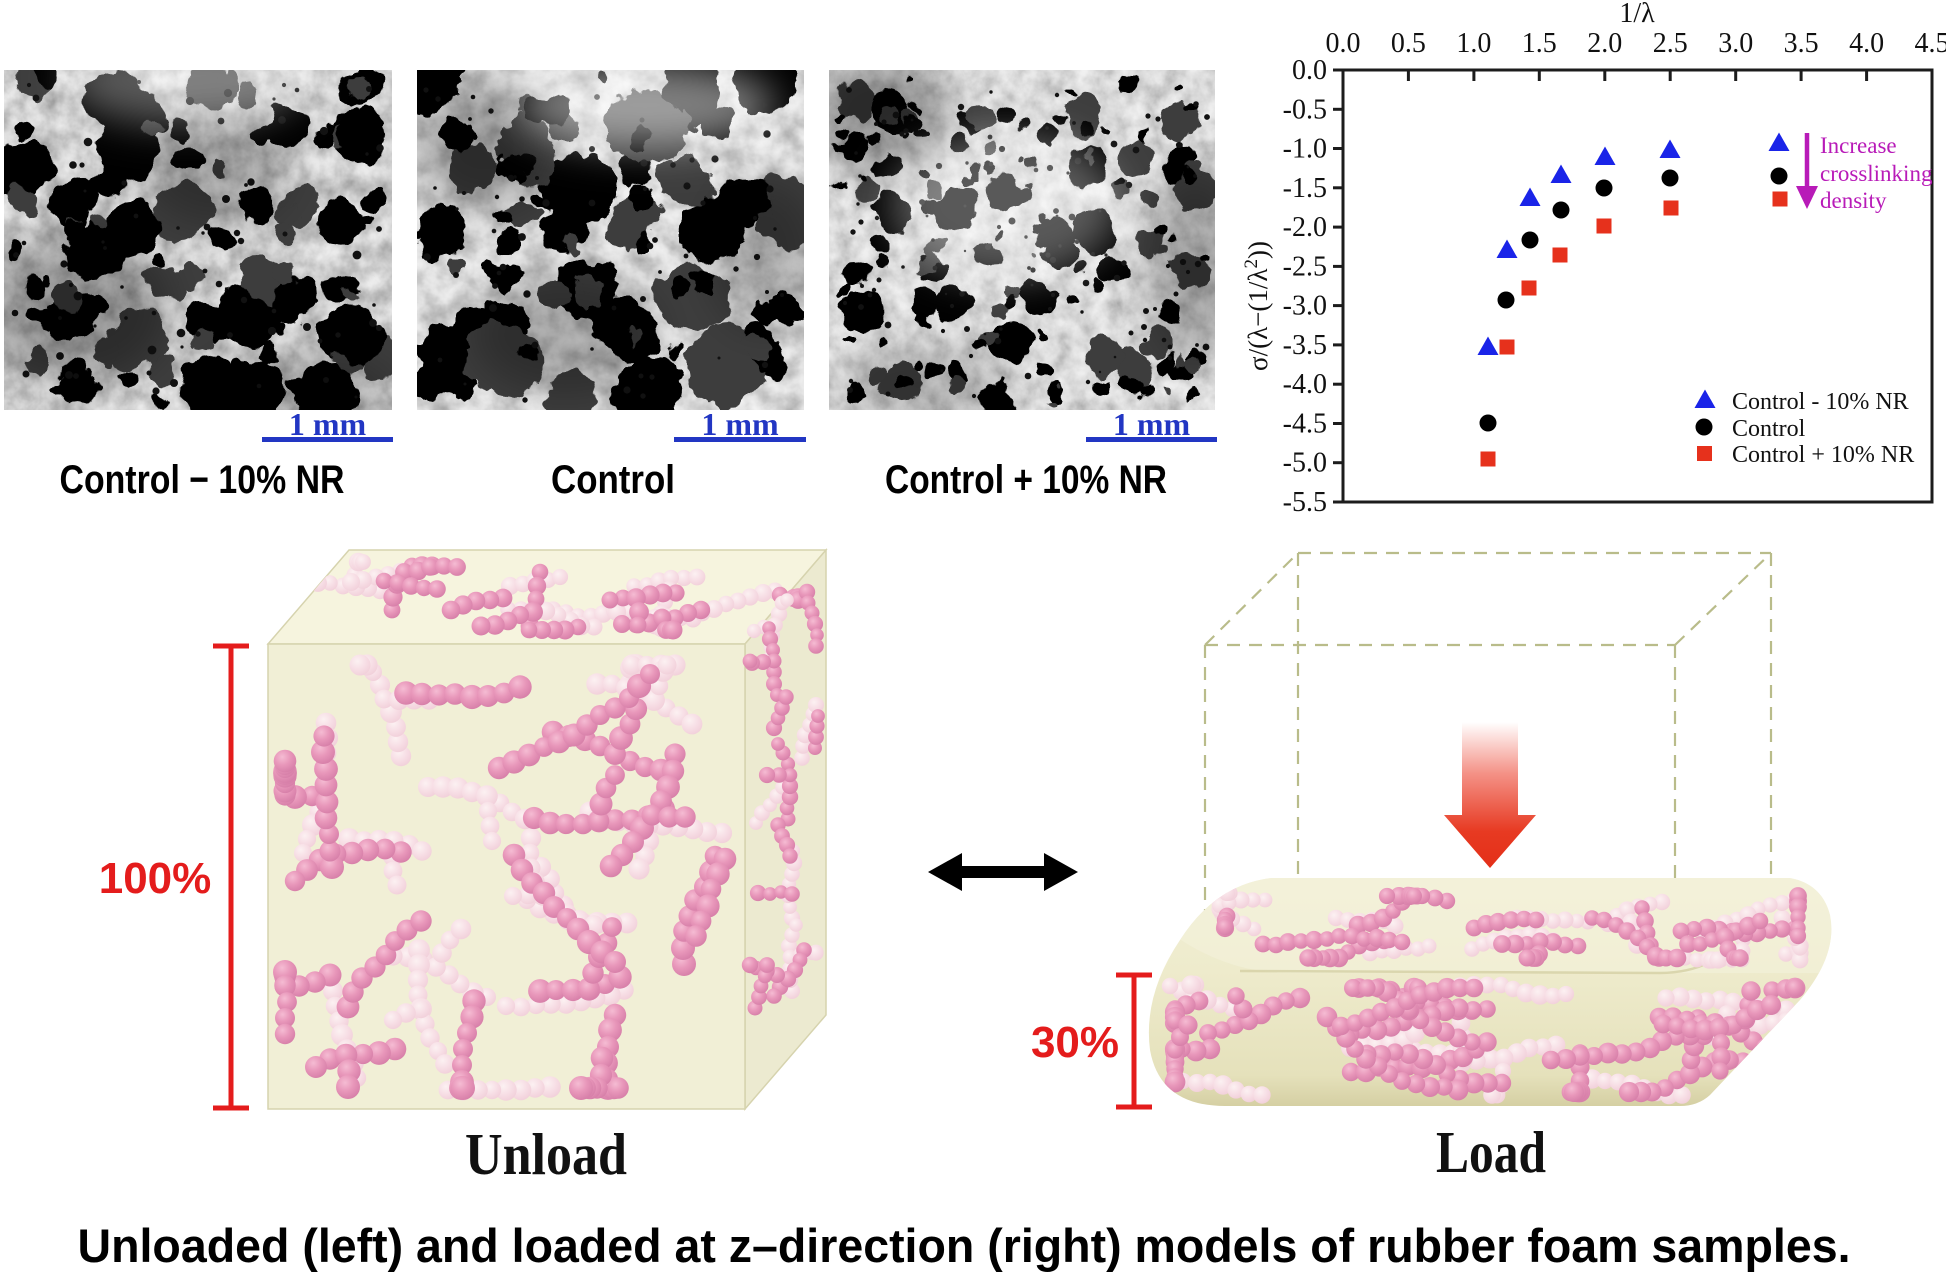 Image resolution: width=1946 pixels, height=1286 pixels. I want to click on svg-text: -2.5, so click(1305, 266).